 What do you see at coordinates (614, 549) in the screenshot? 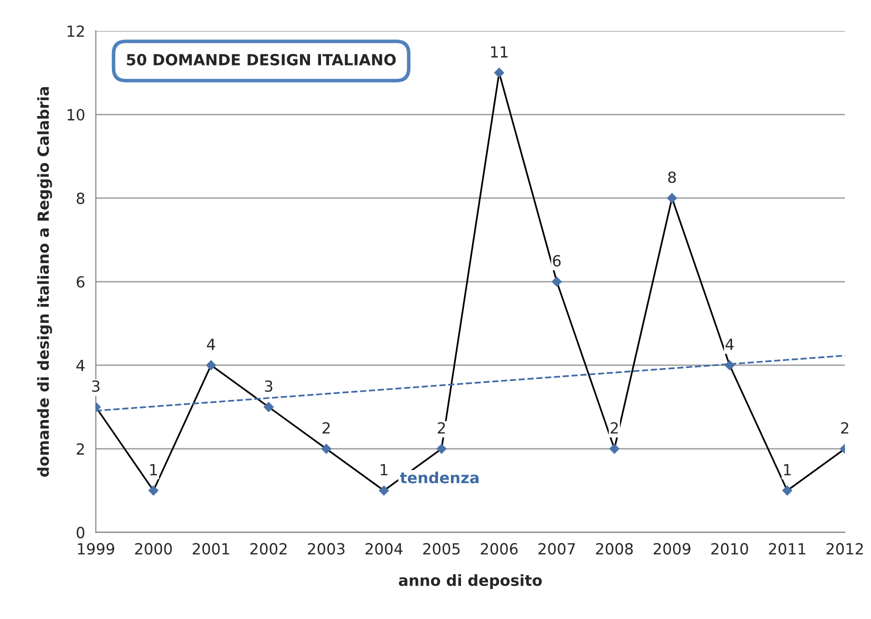
I see `x-tick-label: 2008` at bounding box center [614, 549].